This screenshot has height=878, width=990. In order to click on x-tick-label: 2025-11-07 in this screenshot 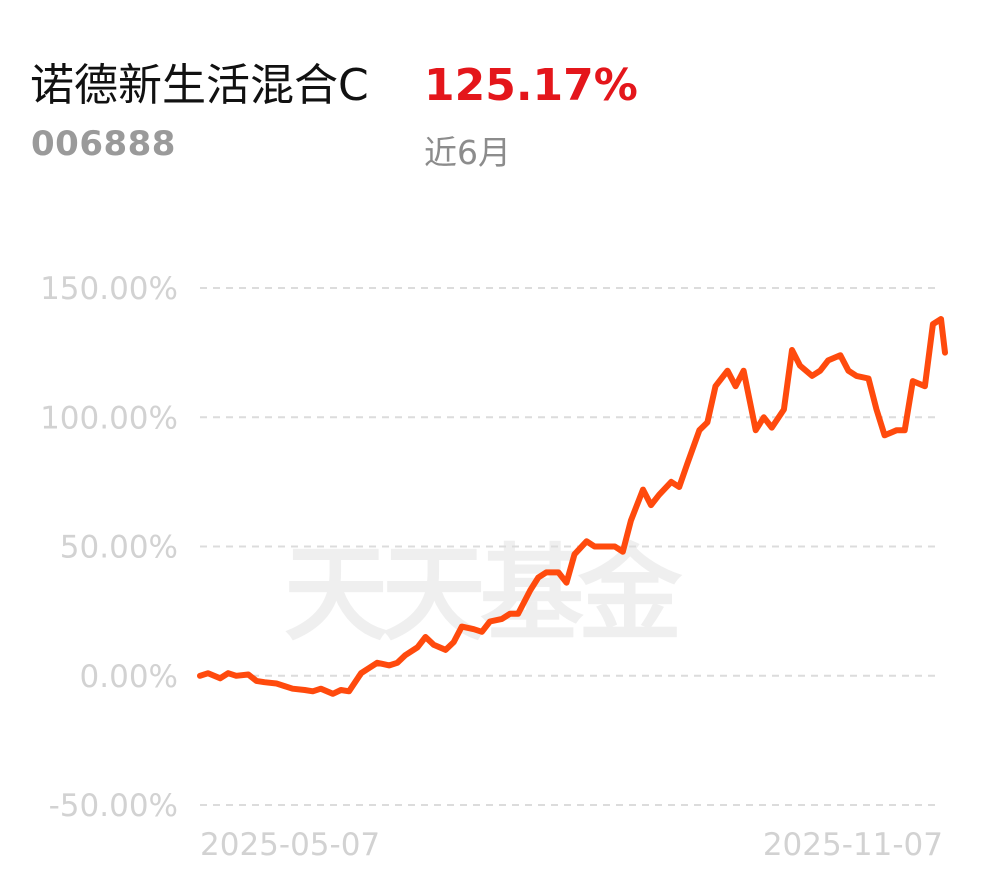, I will do `click(853, 845)`.